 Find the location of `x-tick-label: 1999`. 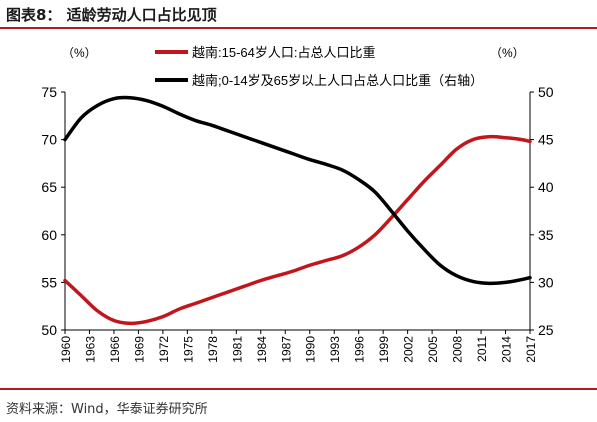

x-tick-label: 1999 is located at coordinates (384, 349).